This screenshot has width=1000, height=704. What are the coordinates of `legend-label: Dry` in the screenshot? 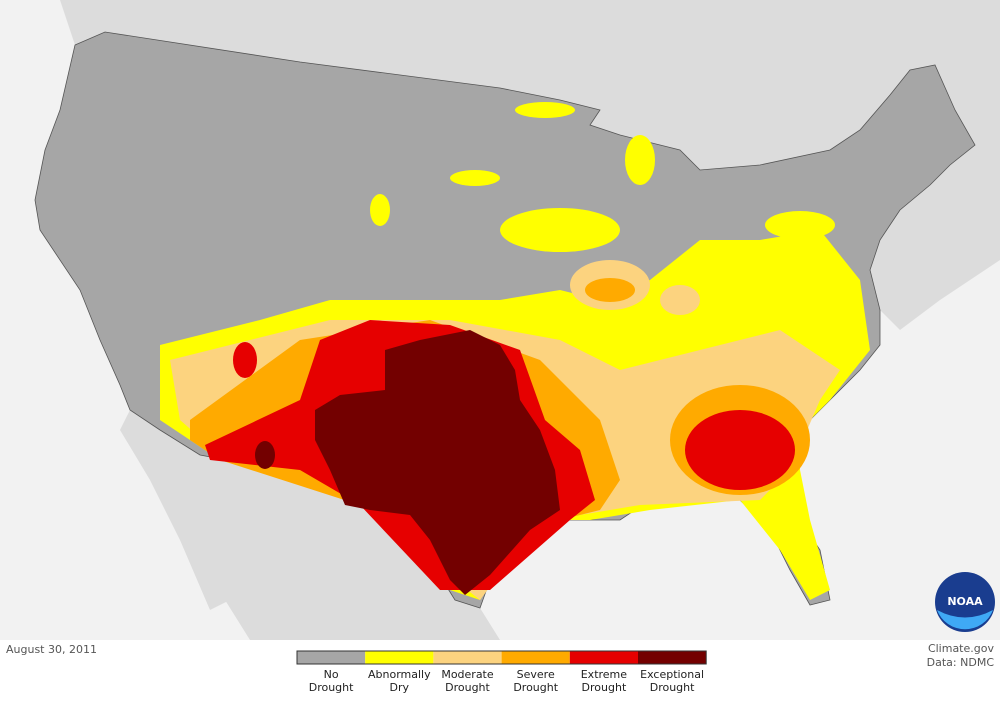 It's located at (400, 687).